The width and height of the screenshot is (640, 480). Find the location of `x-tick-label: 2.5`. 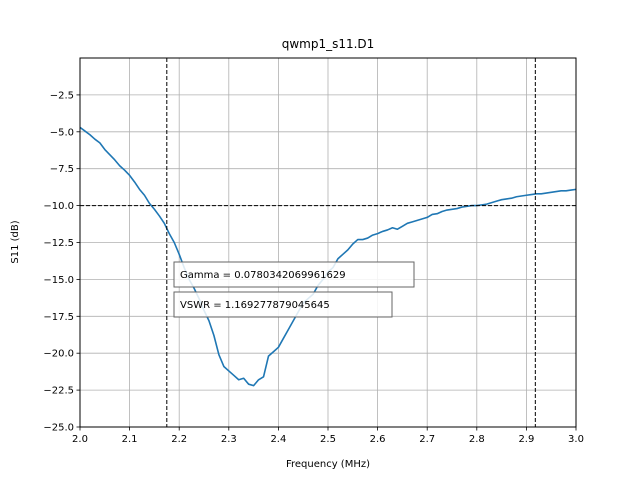

x-tick-label: 2.5 is located at coordinates (328, 439).